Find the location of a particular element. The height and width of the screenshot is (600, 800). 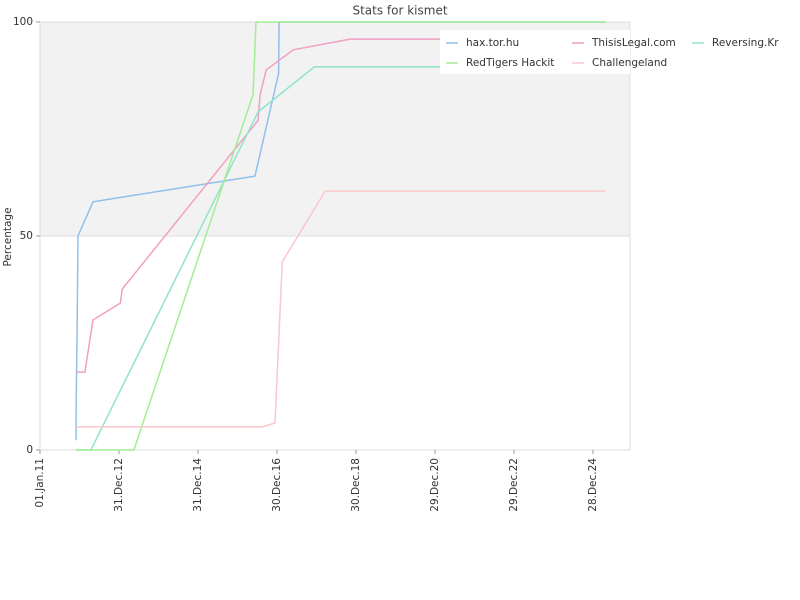

legend-box is located at coordinates (535, 52).